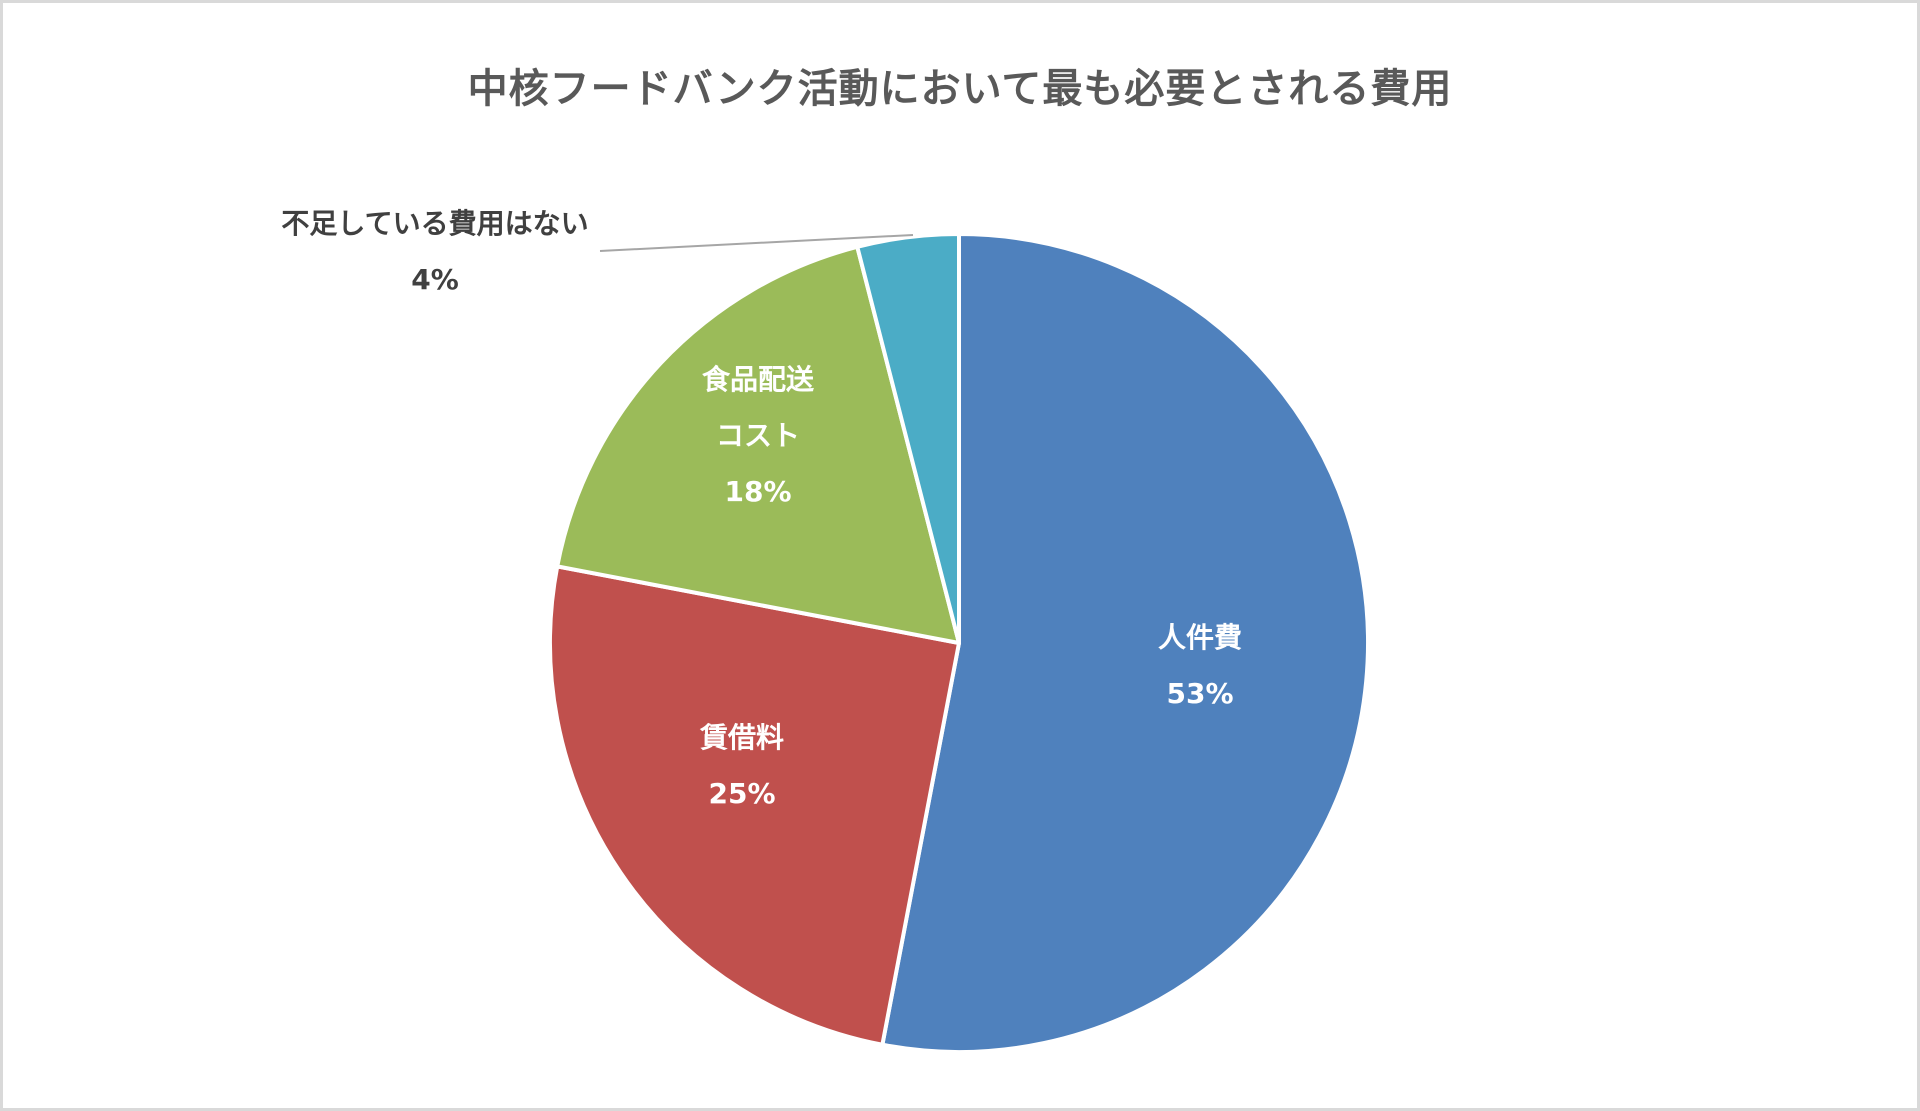  What do you see at coordinates (1200, 693) in the screenshot?
I see `label-jinkenhi-pct: 53%` at bounding box center [1200, 693].